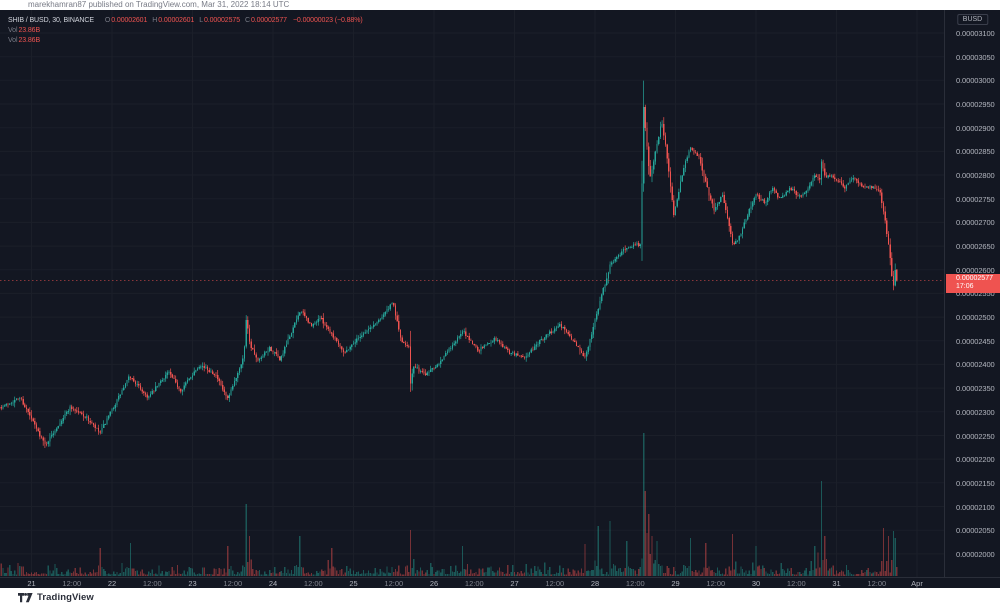 Image resolution: width=1000 pixels, height=607 pixels. I want to click on time-tick: 22, so click(112, 583).